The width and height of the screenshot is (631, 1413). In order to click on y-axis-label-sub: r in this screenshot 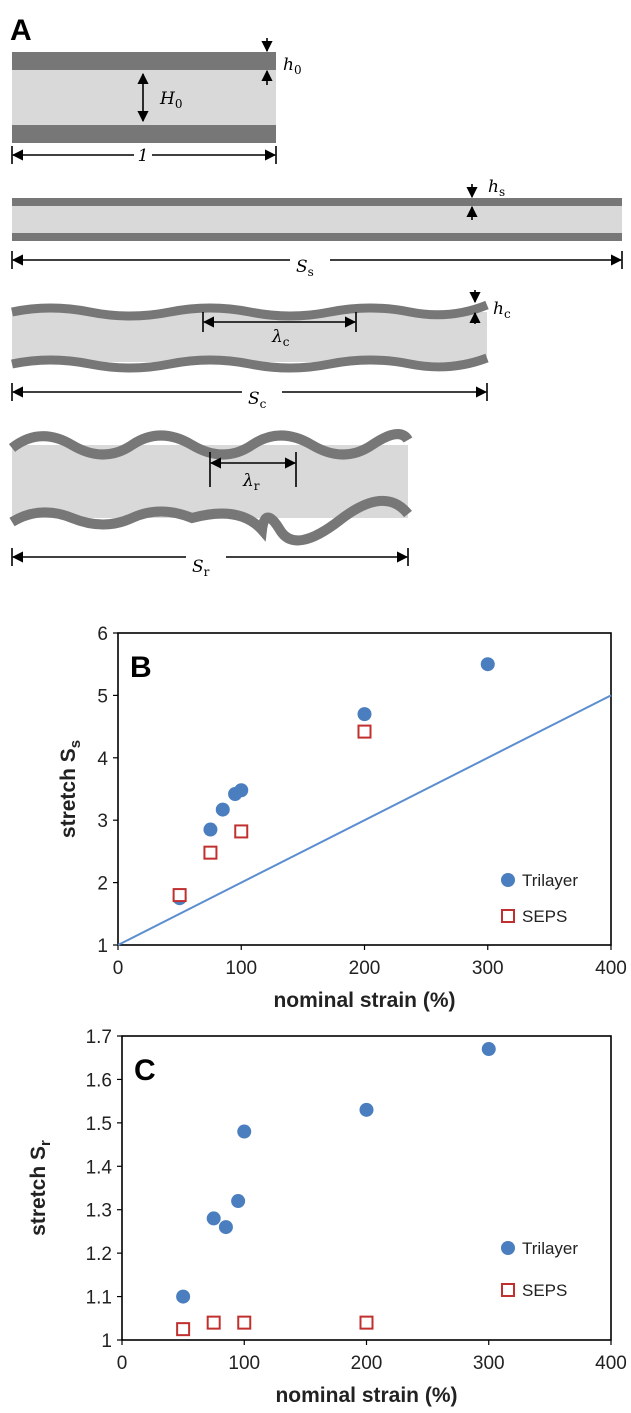, I will do `click(45, 1143)`.